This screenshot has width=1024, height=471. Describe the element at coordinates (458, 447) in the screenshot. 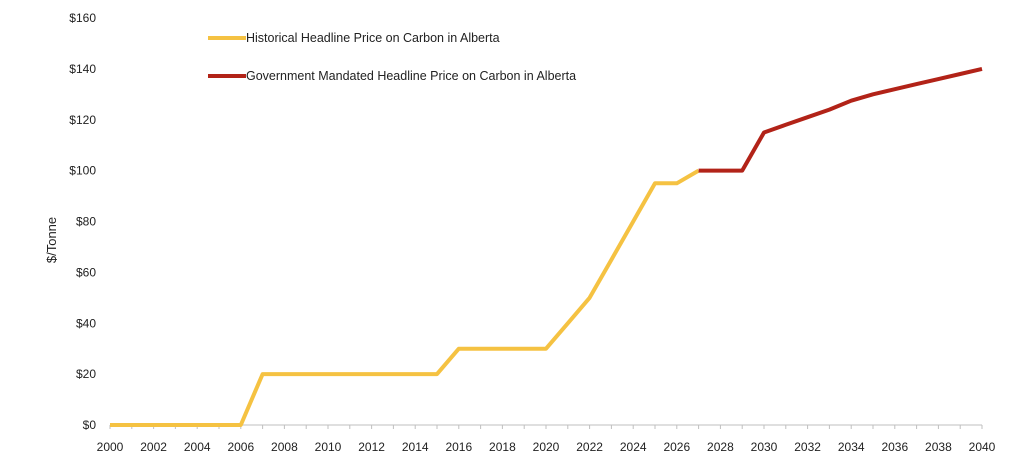

I see `x-tick-label: 2016` at that location.